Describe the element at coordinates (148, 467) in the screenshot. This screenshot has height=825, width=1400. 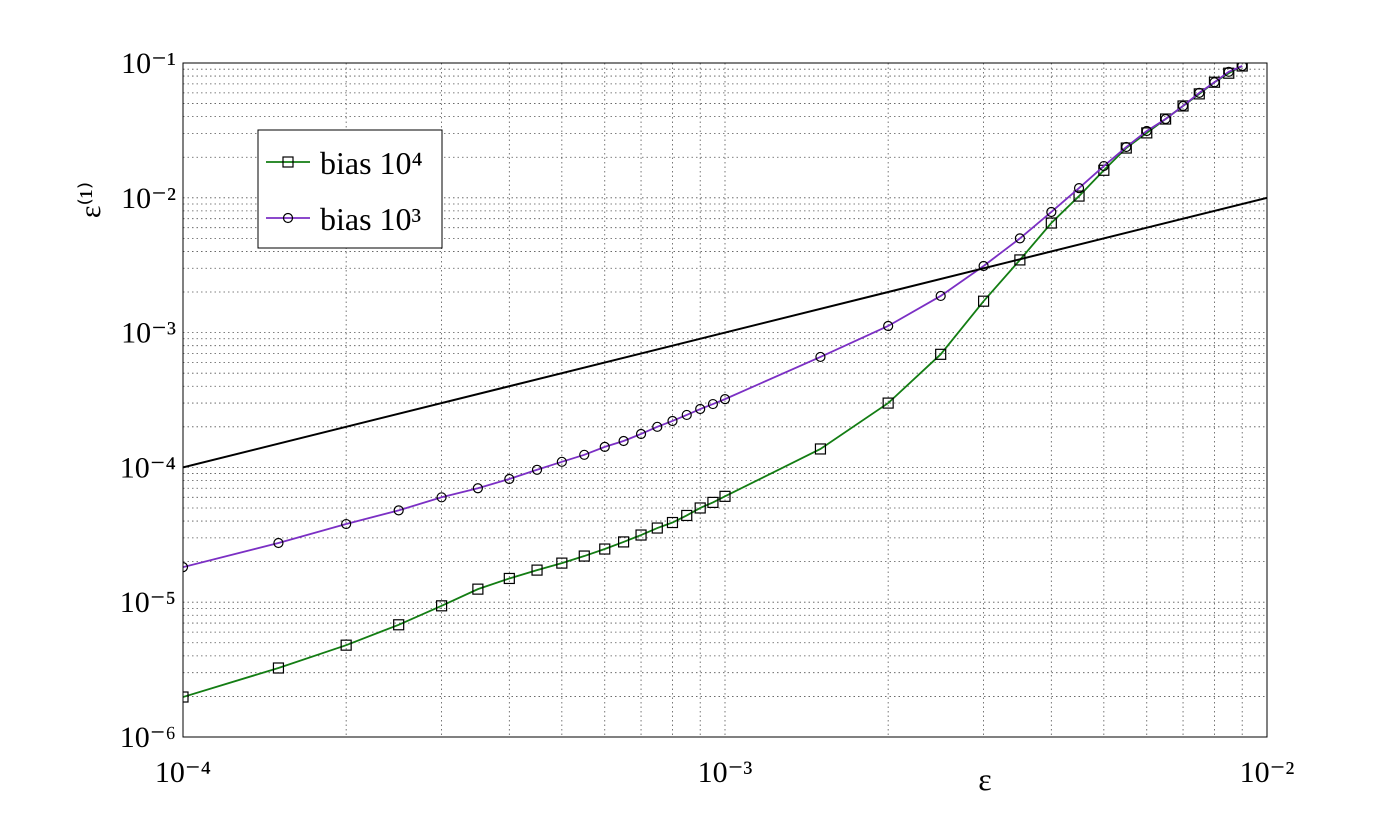
I see `y-tick-label: 10⁻⁴` at that location.